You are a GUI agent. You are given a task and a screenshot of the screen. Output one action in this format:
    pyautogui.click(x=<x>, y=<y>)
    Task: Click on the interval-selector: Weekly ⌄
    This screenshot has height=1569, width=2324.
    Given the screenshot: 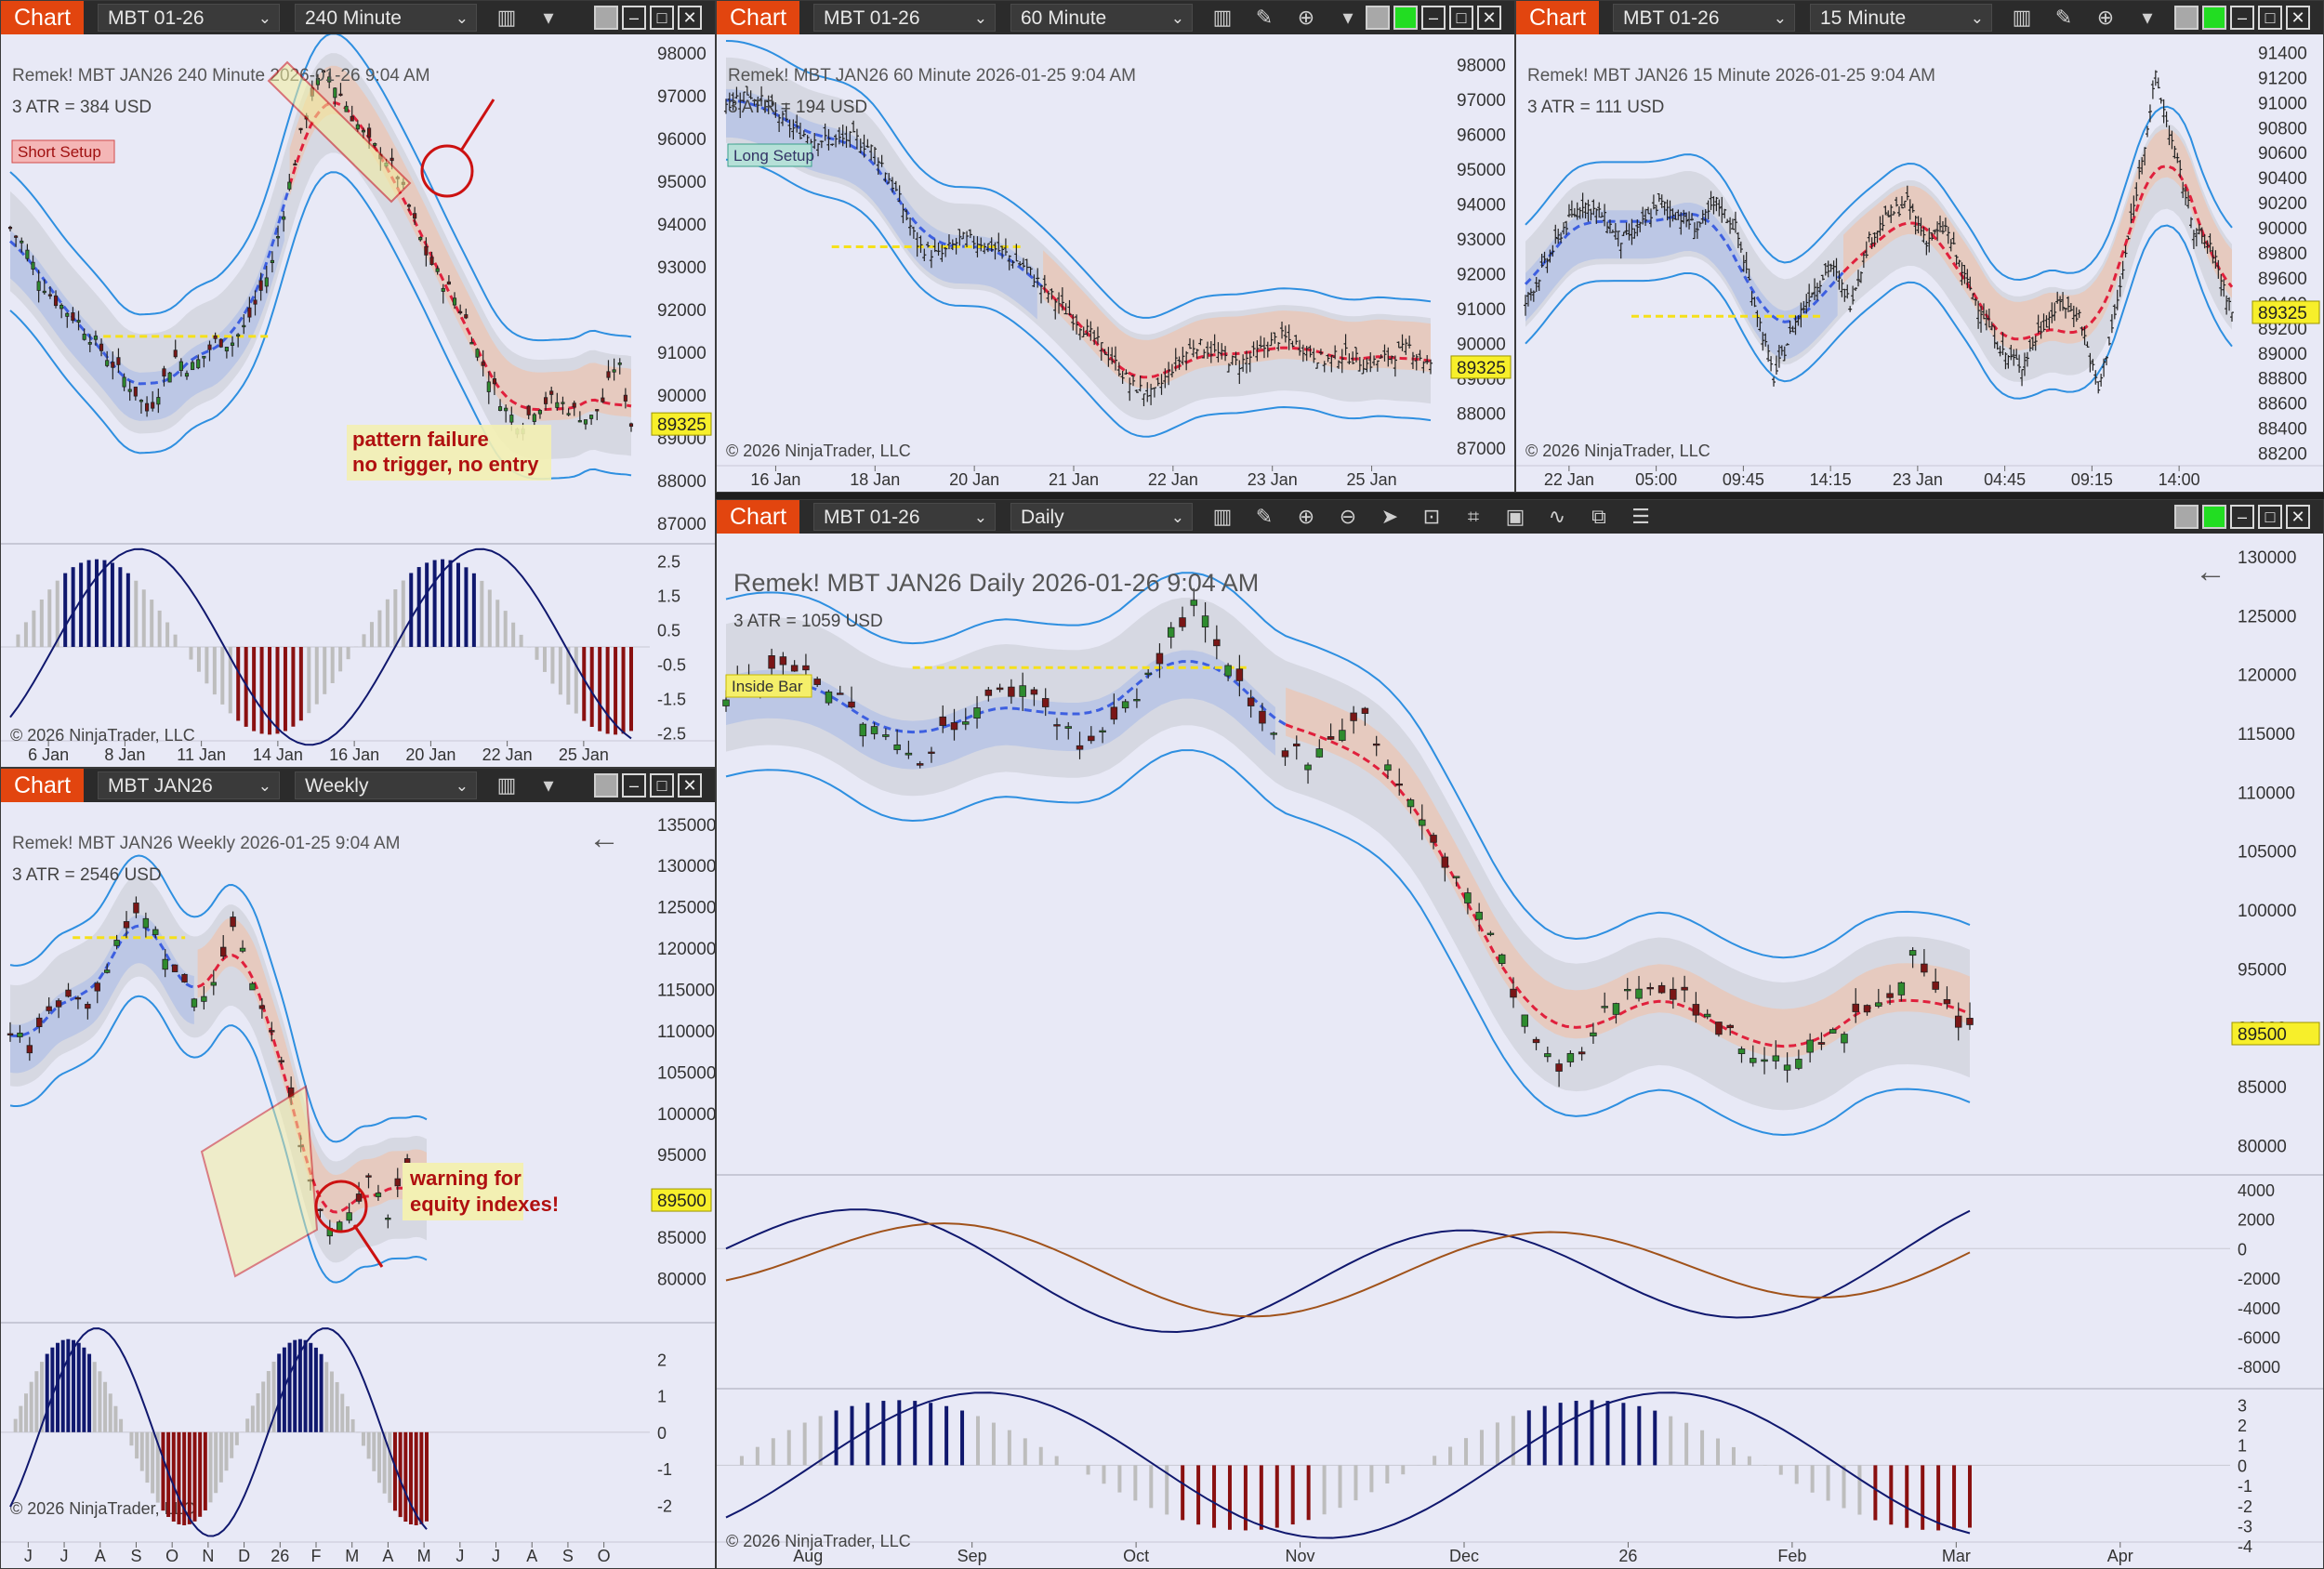 What is the action you would take?
    pyautogui.click(x=386, y=785)
    